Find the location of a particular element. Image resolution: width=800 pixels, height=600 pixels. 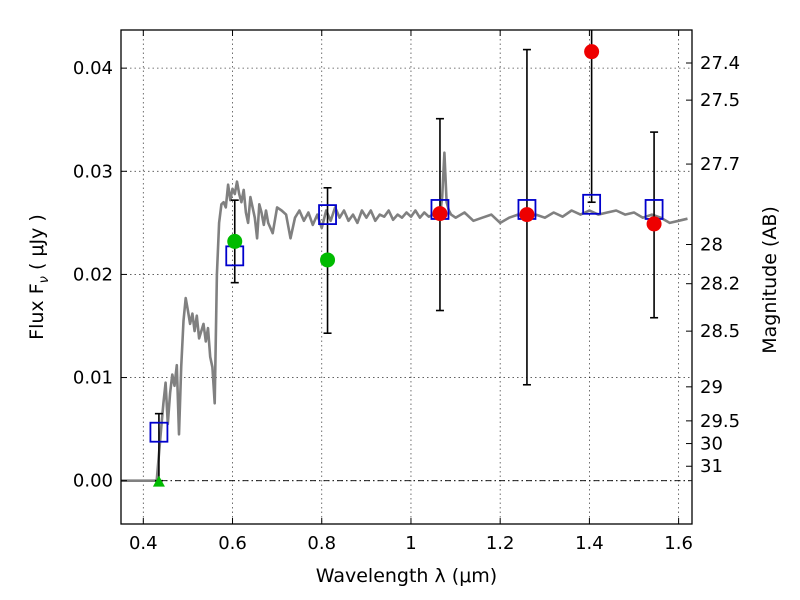

y-tick-label-4: 0.04 is located at coordinates (93, 68).